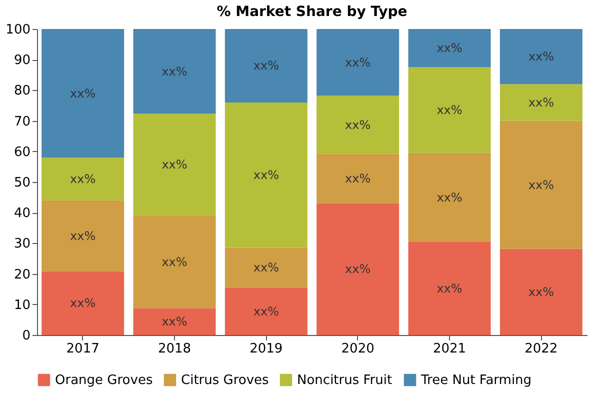 The image size is (600, 400). Describe the element at coordinates (22, 305) in the screenshot. I see `y-tick-label: 10` at that location.